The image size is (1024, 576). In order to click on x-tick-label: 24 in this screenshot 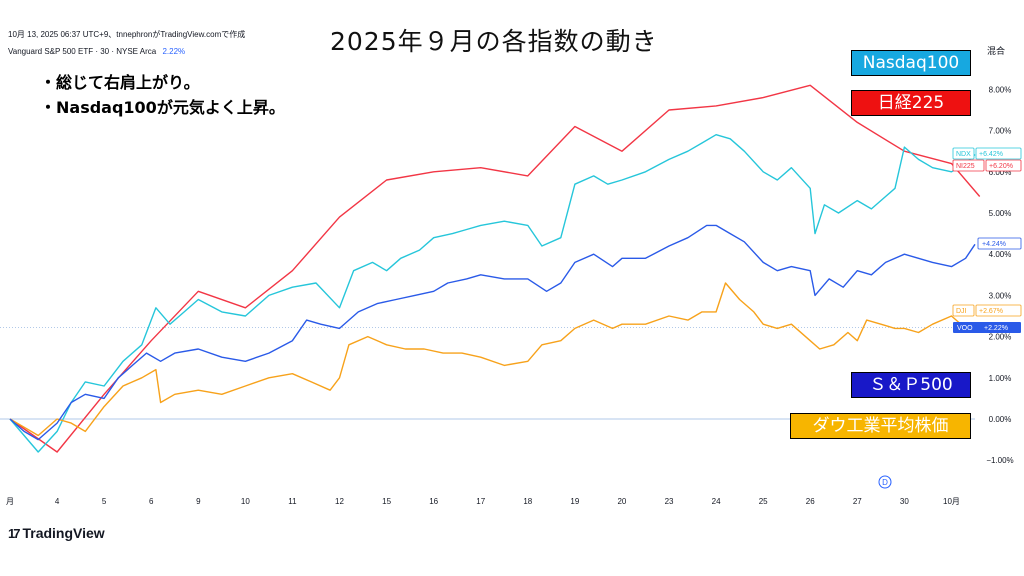, I will do `click(716, 501)`.